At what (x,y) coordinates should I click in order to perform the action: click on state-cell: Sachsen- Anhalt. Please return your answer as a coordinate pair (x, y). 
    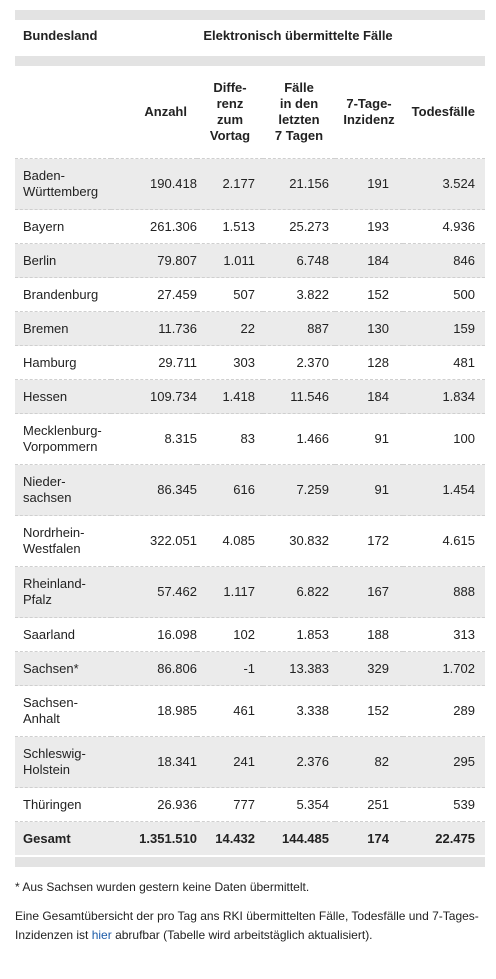
    Looking at the image, I should click on (63, 711).